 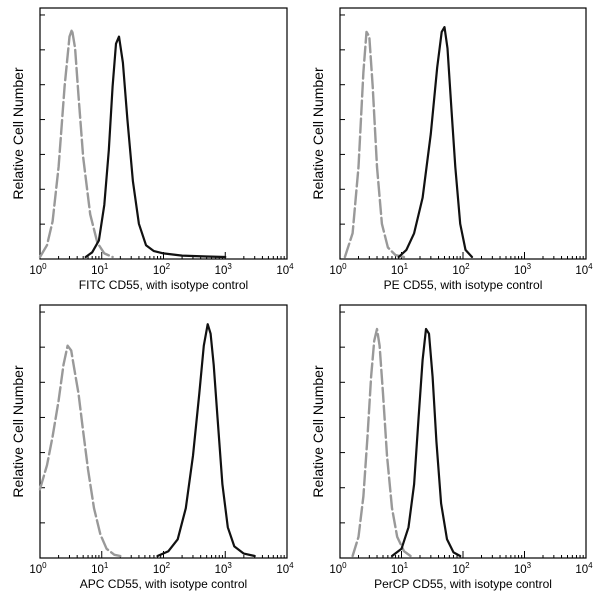 What do you see at coordinates (163, 285) in the screenshot?
I see `x-axis-label: FITC CD55, with isotype control` at bounding box center [163, 285].